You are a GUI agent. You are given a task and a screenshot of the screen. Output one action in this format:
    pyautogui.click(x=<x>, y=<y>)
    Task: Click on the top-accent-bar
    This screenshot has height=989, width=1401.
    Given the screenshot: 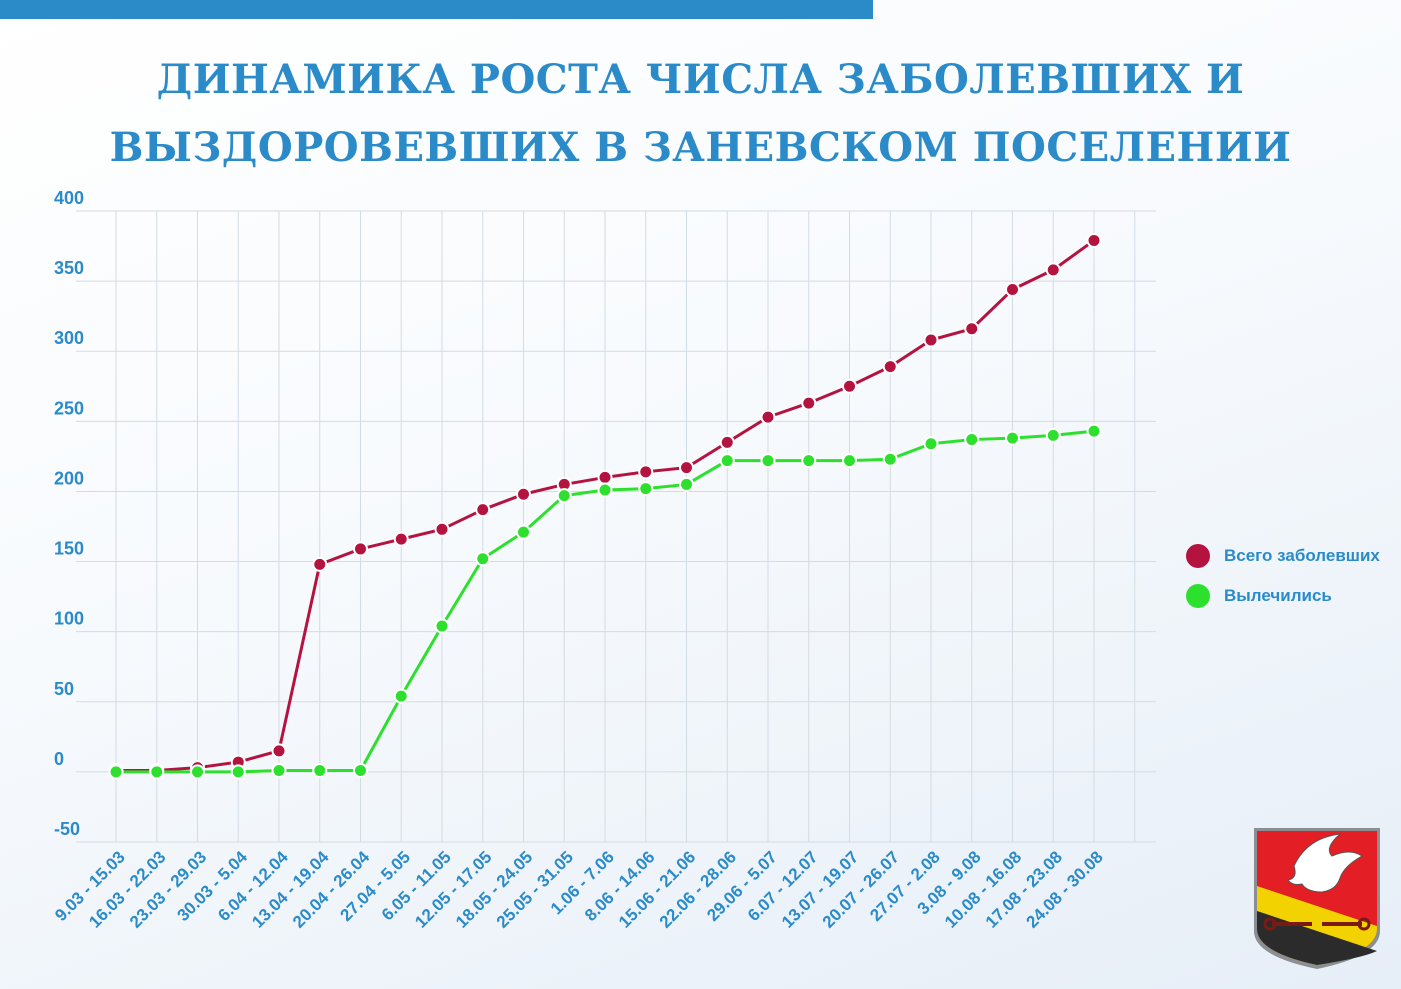 What is the action you would take?
    pyautogui.click(x=436, y=9)
    